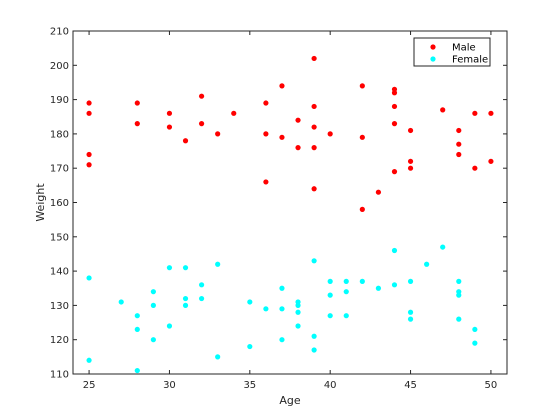 The image size is (560, 420). Describe the element at coordinates (59, 375) in the screenshot. I see `y-tick-label: 110` at that location.